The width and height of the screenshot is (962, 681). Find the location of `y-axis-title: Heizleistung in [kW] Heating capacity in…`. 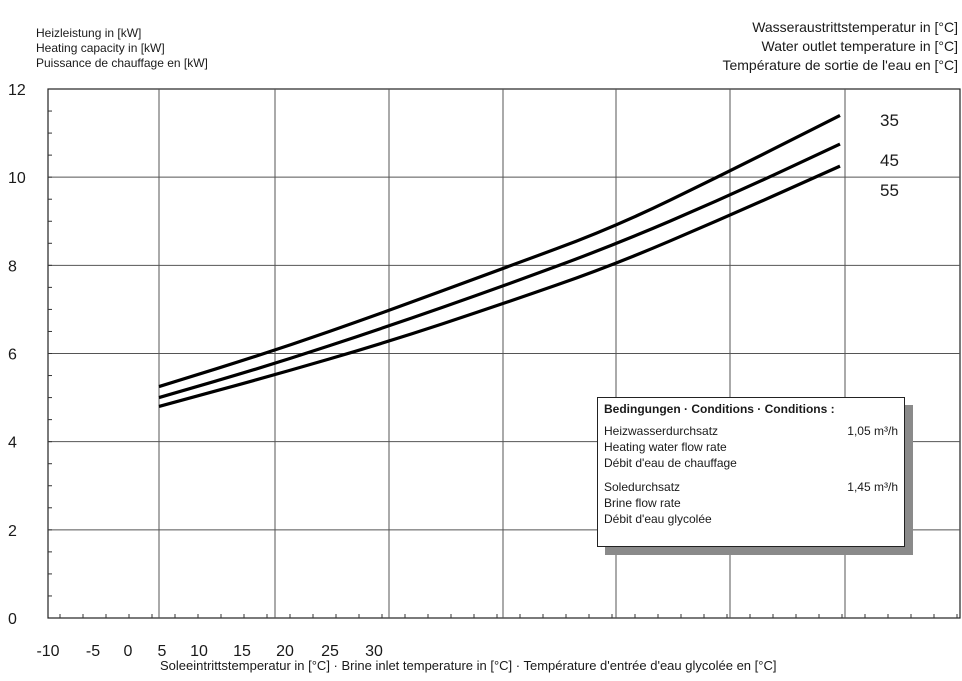

y-axis-title: Heizleistung in [kW] Heating capacity in… is located at coordinates (122, 48).